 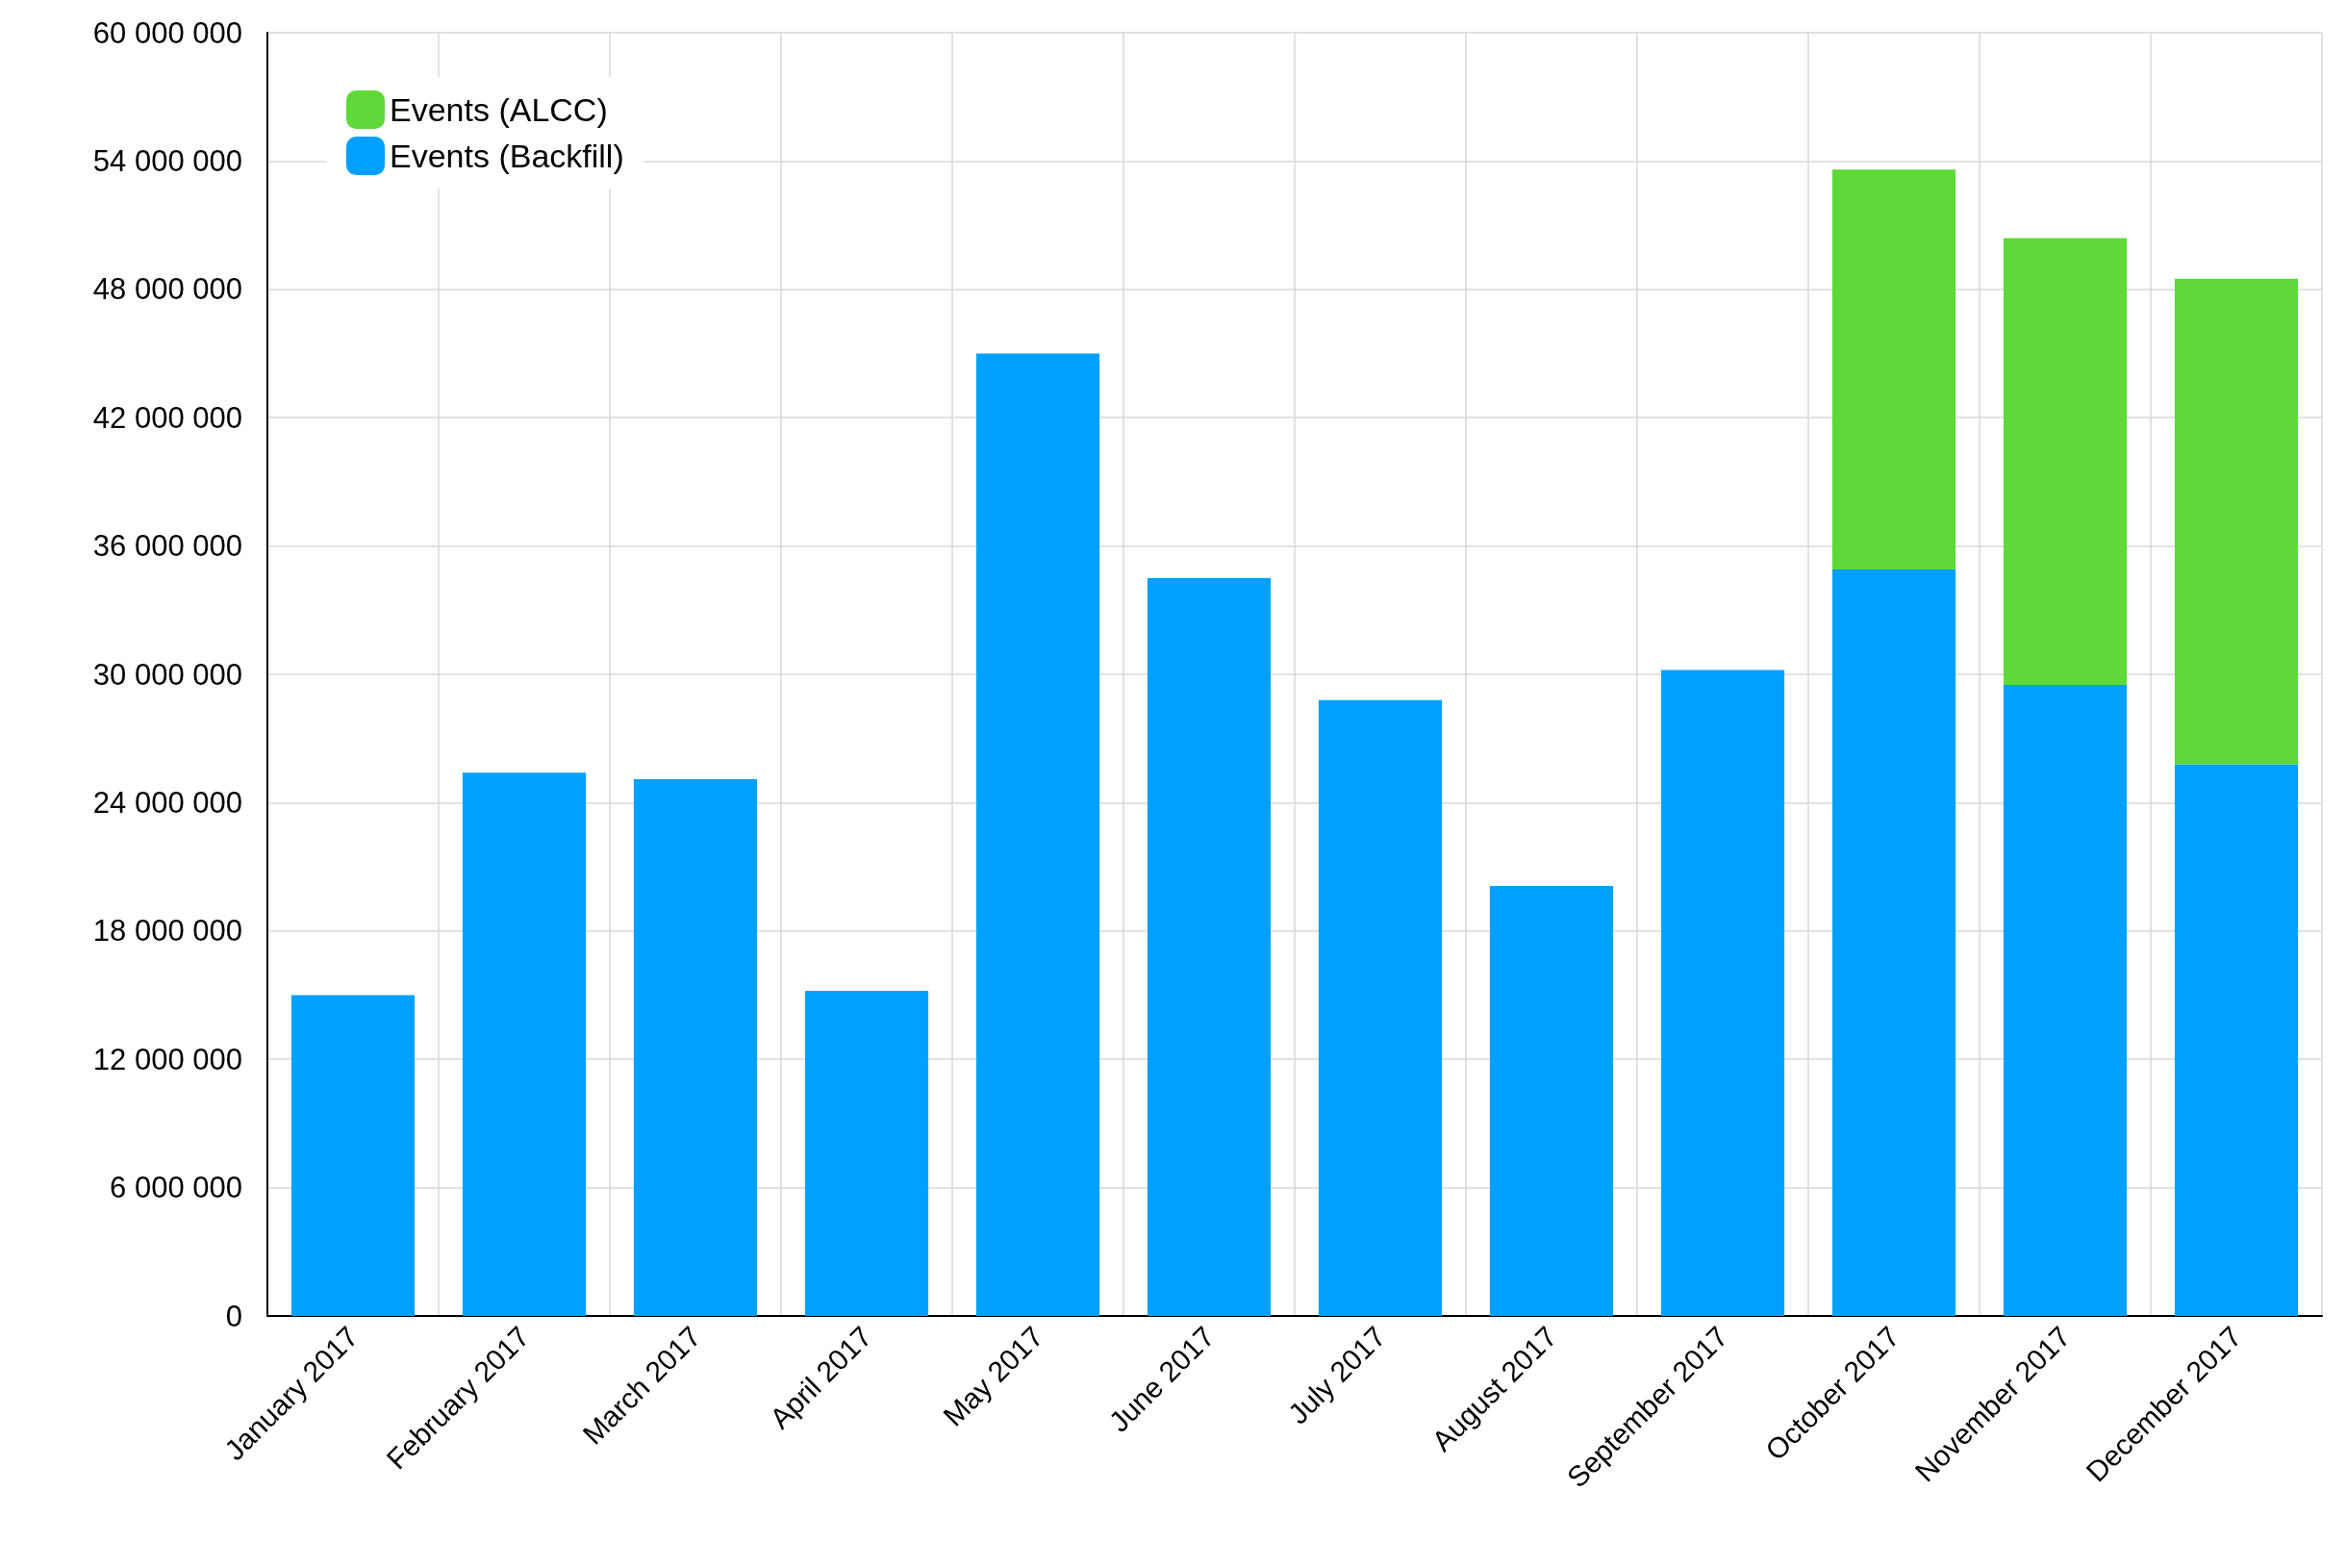 I want to click on y-tick-label: 48 000 000, so click(x=167, y=289).